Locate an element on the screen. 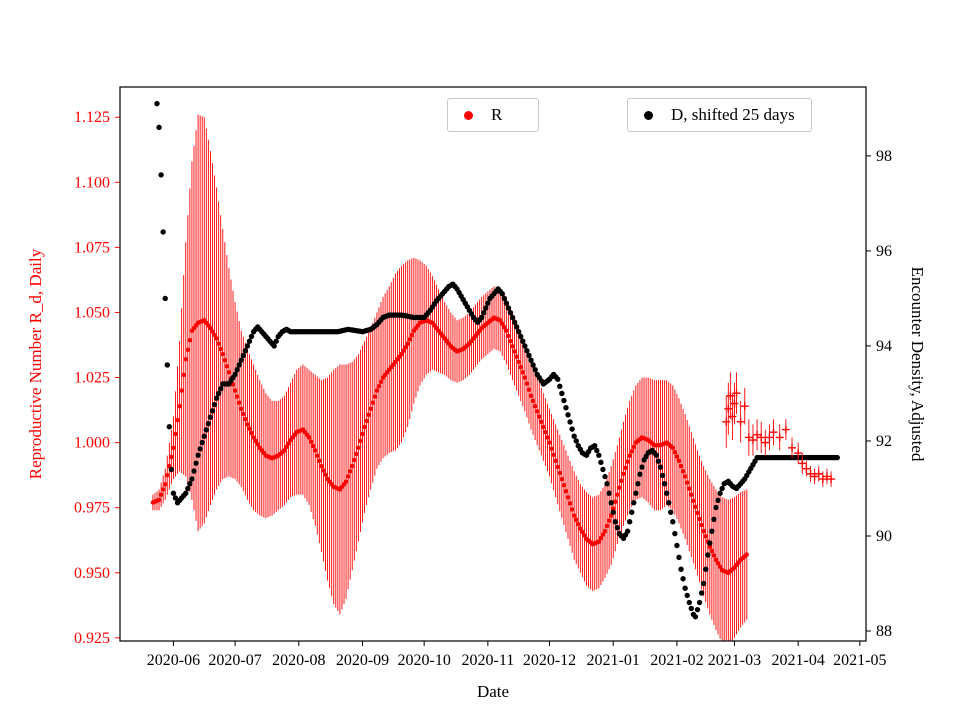 This screenshot has height=720, width=960. legend-r: R is located at coordinates (493, 115).